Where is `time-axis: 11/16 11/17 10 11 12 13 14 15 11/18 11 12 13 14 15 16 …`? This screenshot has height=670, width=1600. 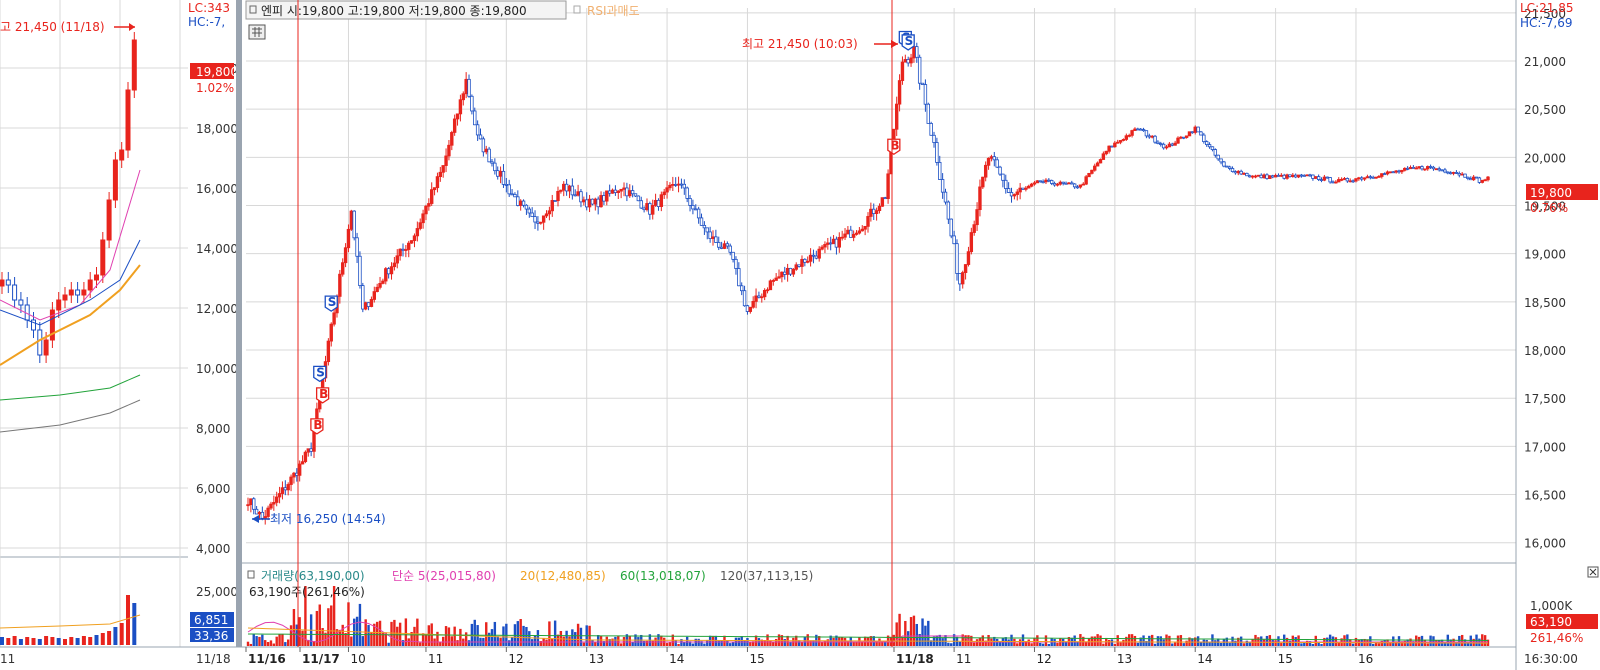
time-axis: 11/16 11/17 10 11 12 13 14 15 11/18 11 12 13 14 15 16 … is located at coordinates (800, 658).